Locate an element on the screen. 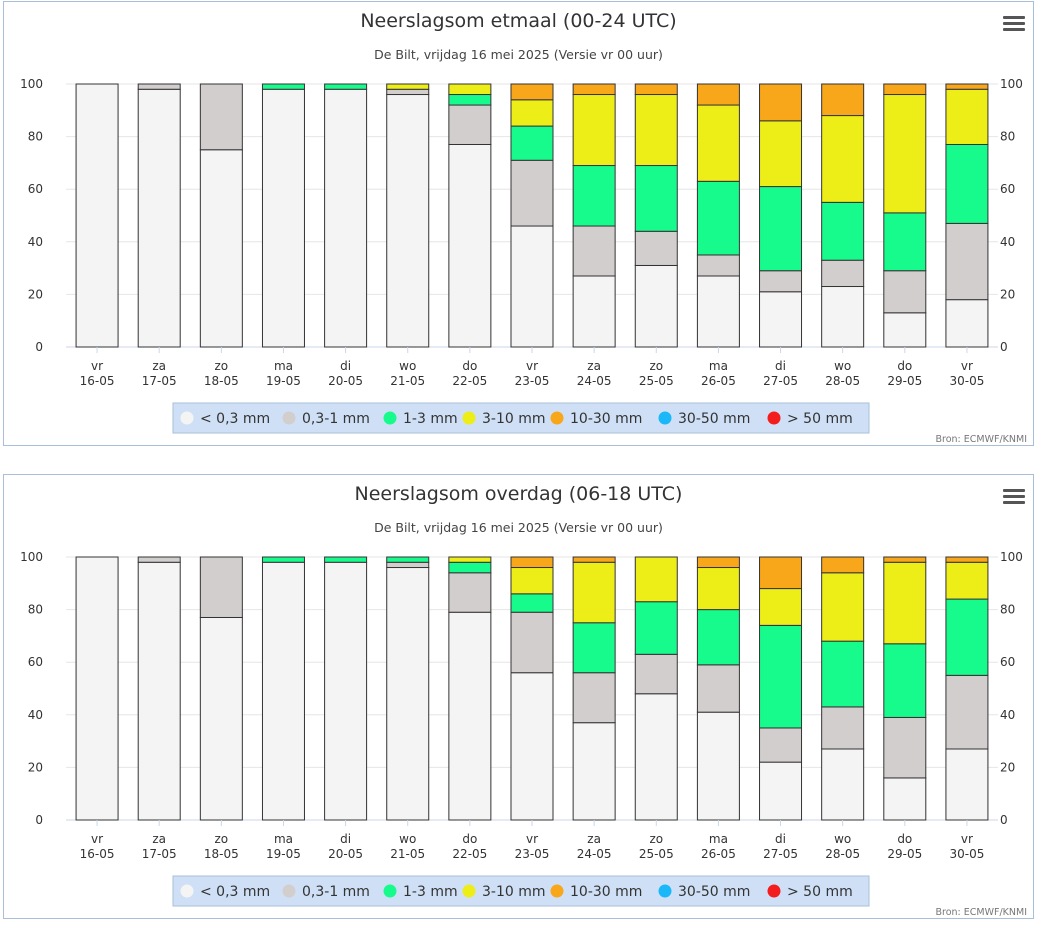 This screenshot has width=1037, height=927. legend-item: > 50 mm is located at coordinates (810, 419).